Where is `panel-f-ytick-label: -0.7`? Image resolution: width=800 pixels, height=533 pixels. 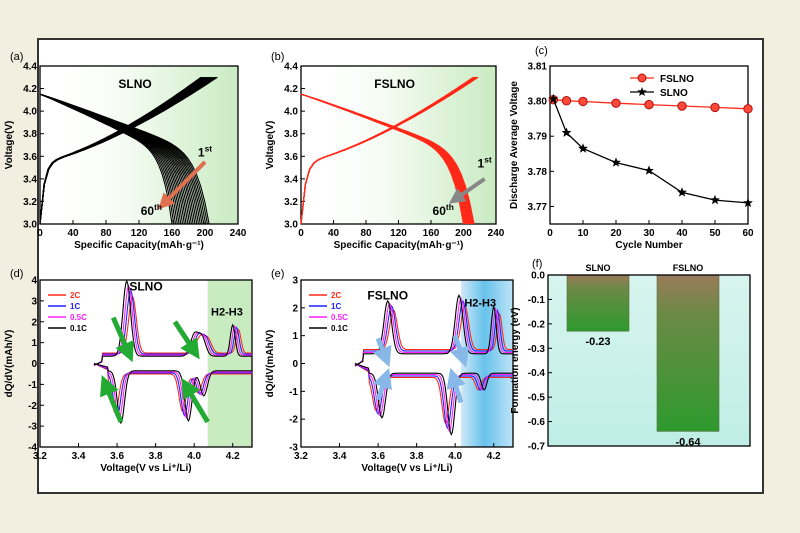 panel-f-ytick-label: -0.7 is located at coordinates (537, 447).